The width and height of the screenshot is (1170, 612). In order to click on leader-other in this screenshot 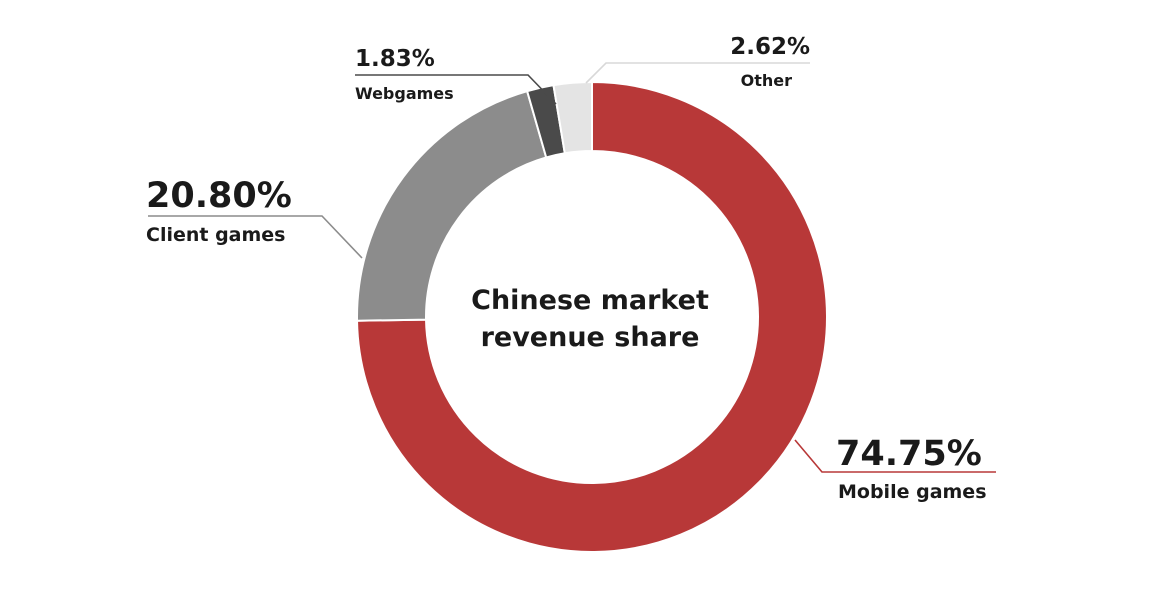, I will do `click(697, 73)`.